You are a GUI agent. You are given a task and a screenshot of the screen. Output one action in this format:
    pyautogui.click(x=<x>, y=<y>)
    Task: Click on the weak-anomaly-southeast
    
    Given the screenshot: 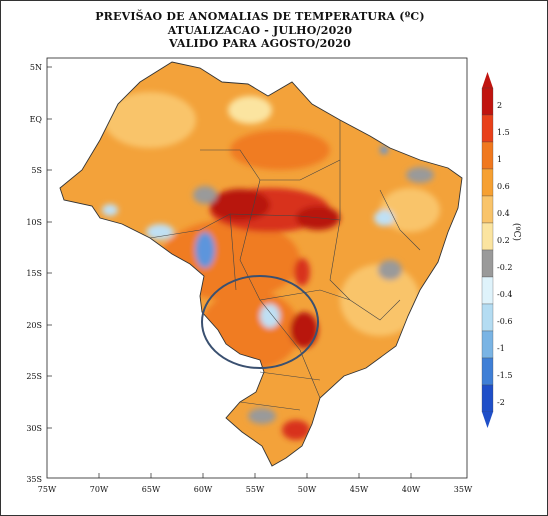 What is the action you would take?
    pyautogui.click(x=380, y=300)
    